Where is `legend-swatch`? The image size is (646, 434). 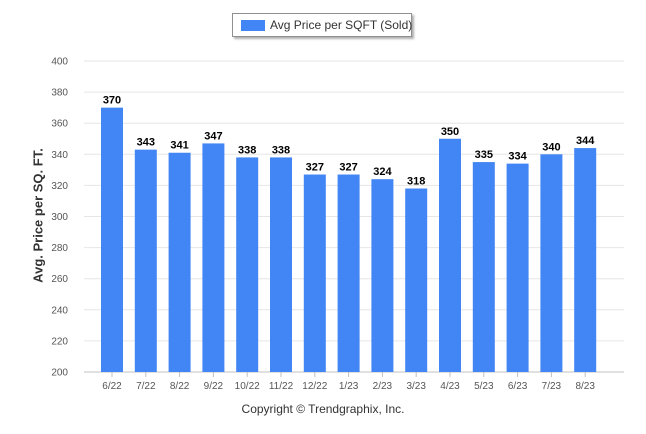 legend-swatch is located at coordinates (253, 25).